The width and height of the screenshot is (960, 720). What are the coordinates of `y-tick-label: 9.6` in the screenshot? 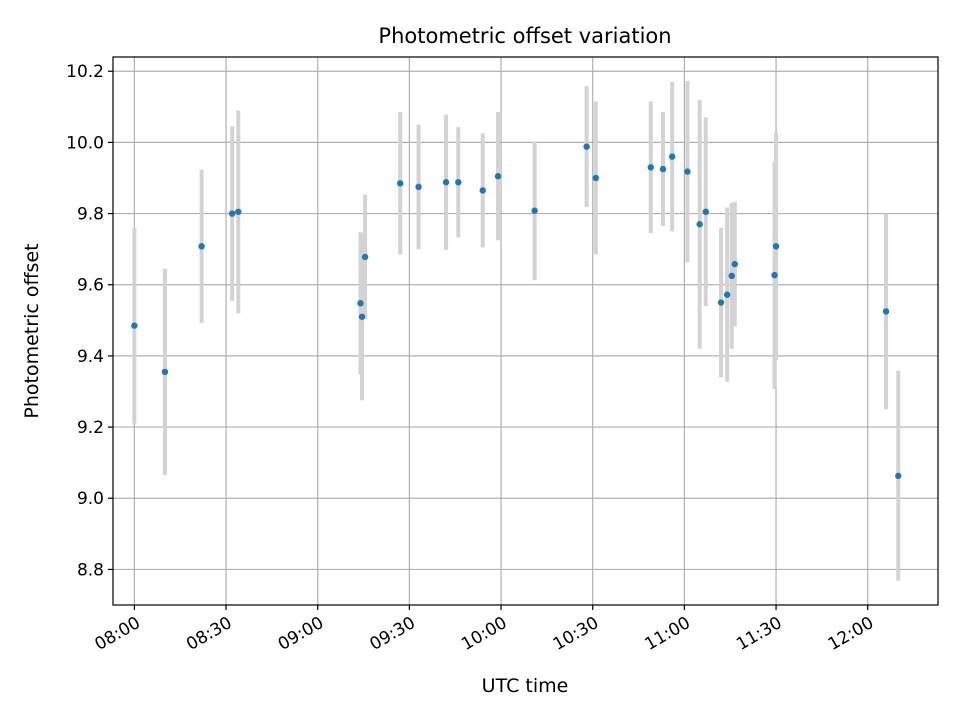 It's located at (90, 286).